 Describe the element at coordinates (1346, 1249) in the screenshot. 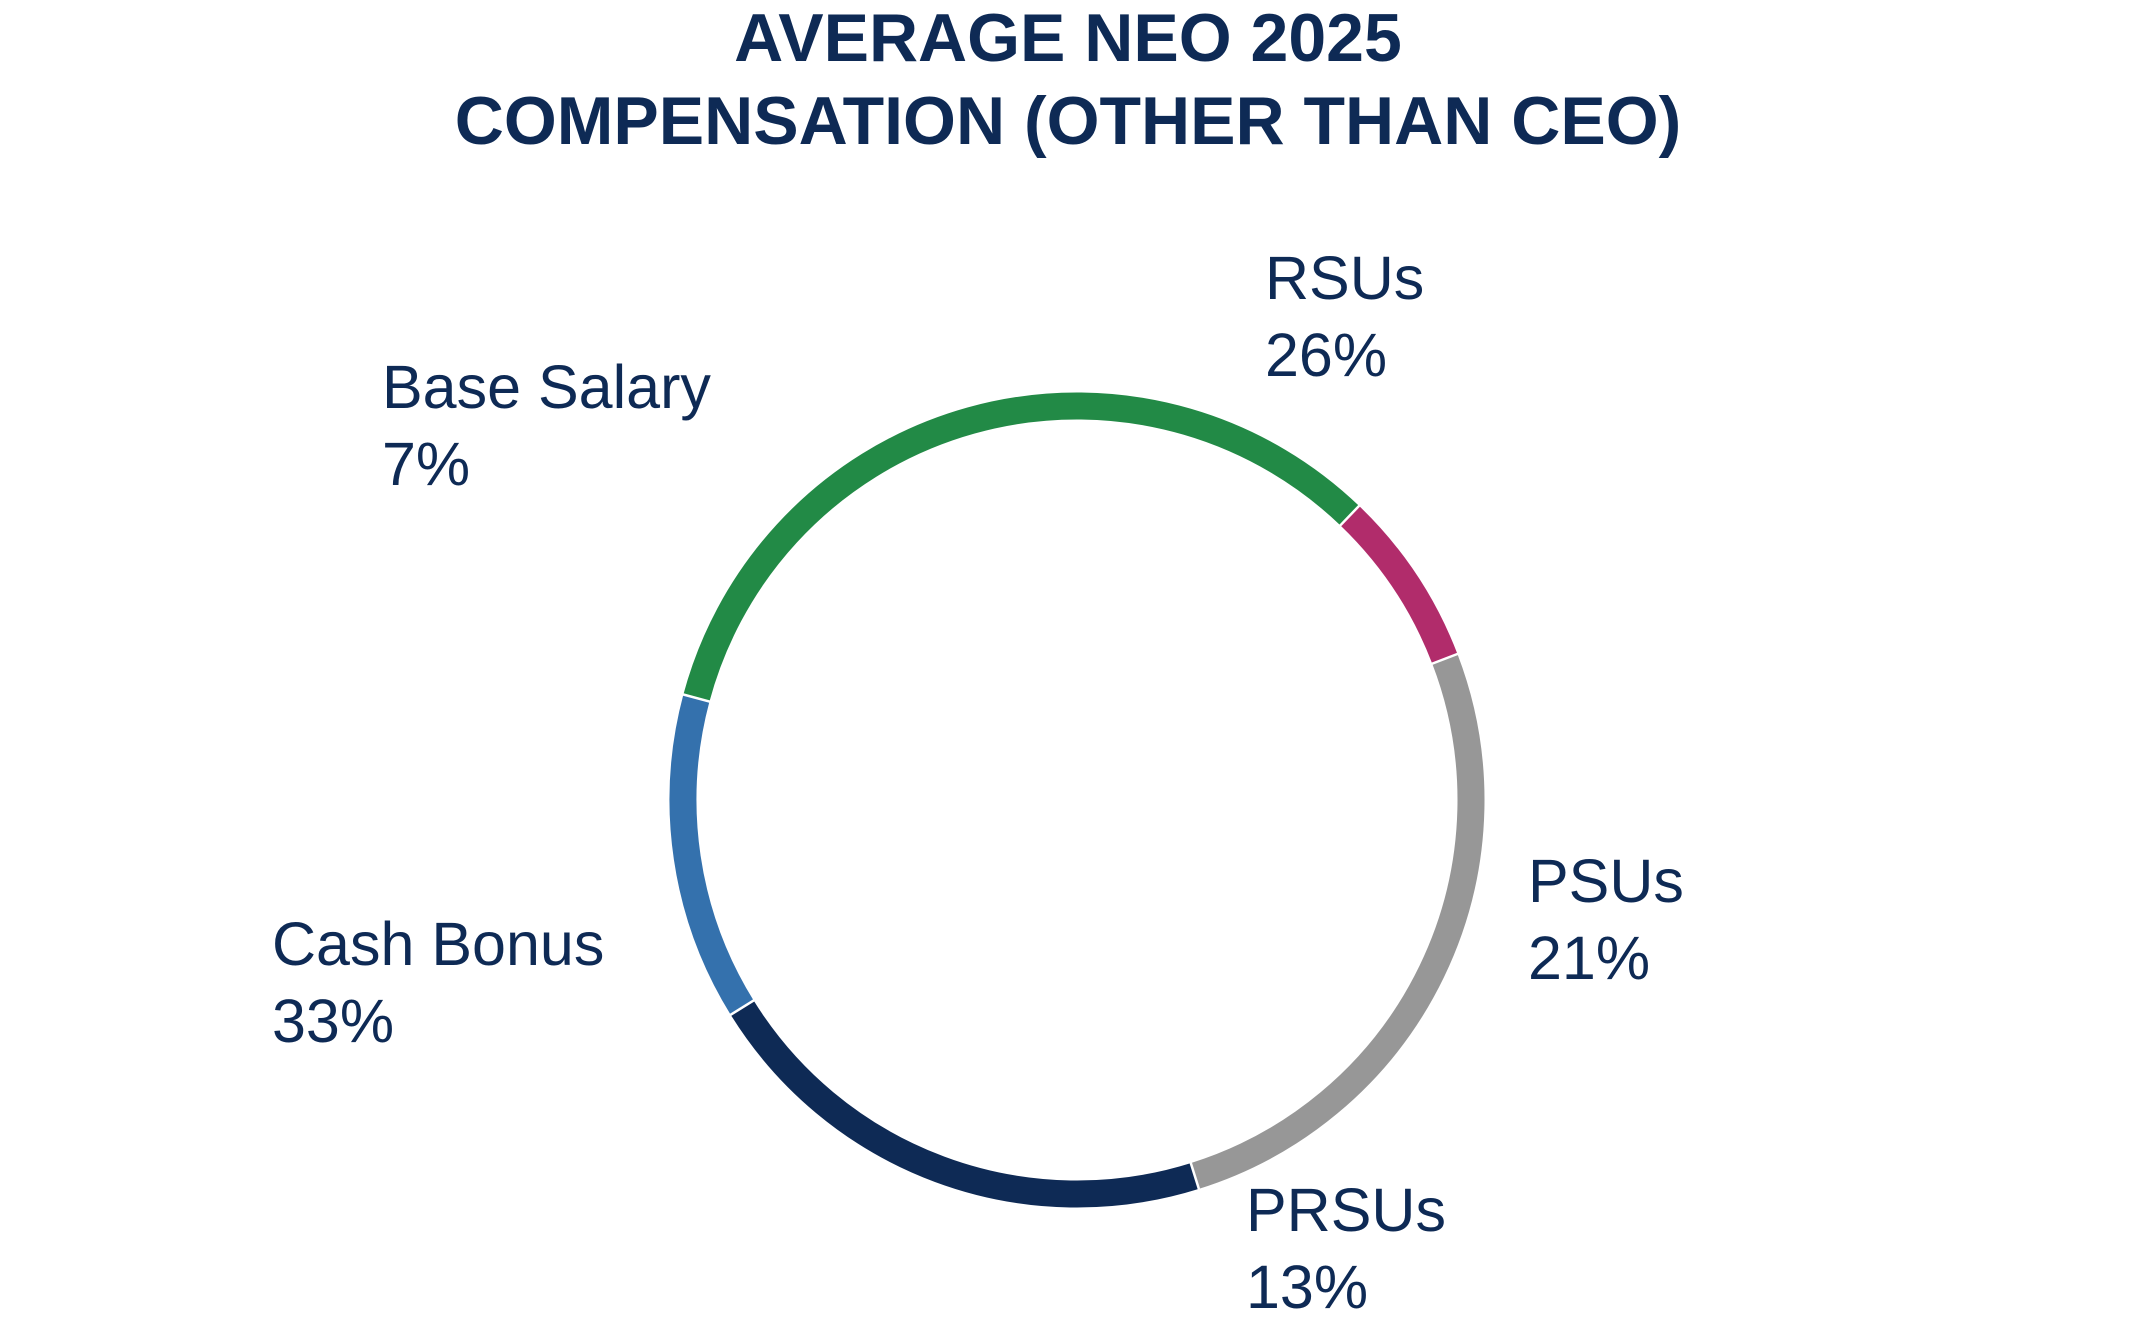

I see `slice-label-prsus: PRSUs 13%` at that location.